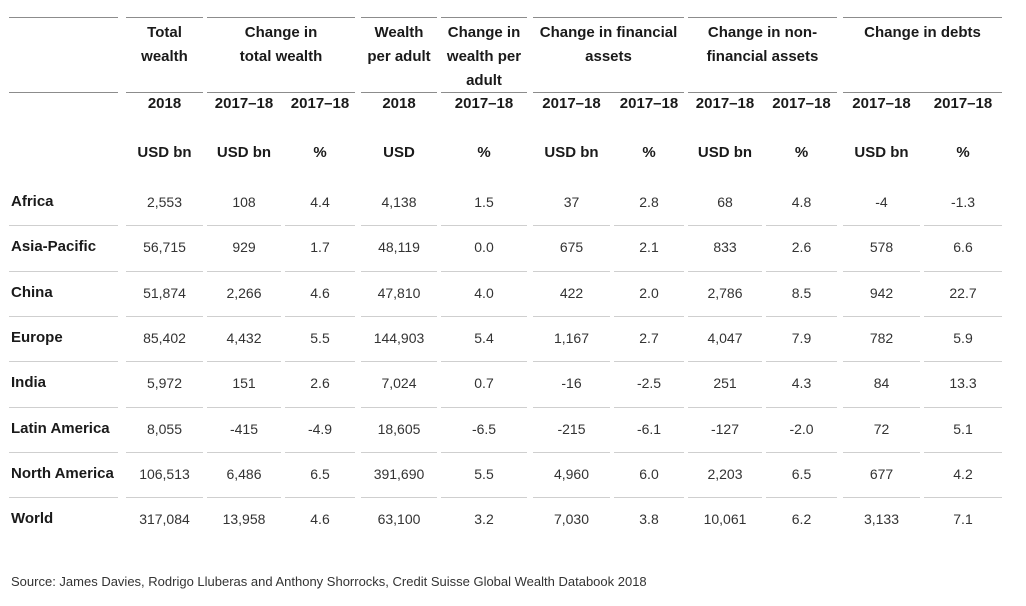 This screenshot has width=1026, height=606. What do you see at coordinates (963, 429) in the screenshot?
I see `table-cell: 5.1` at bounding box center [963, 429].